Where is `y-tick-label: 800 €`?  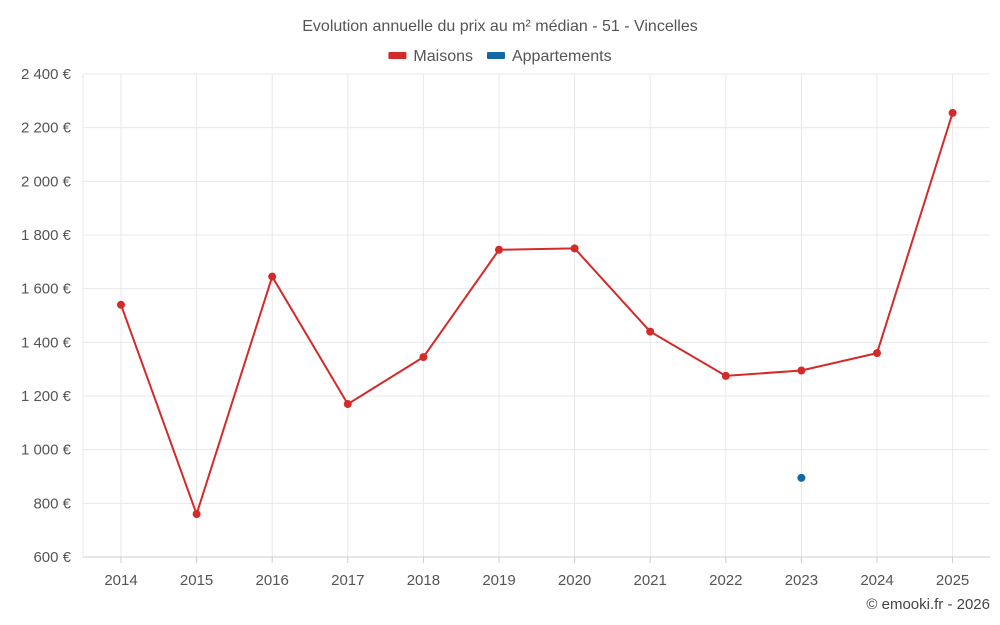 y-tick-label: 800 € is located at coordinates (52, 503).